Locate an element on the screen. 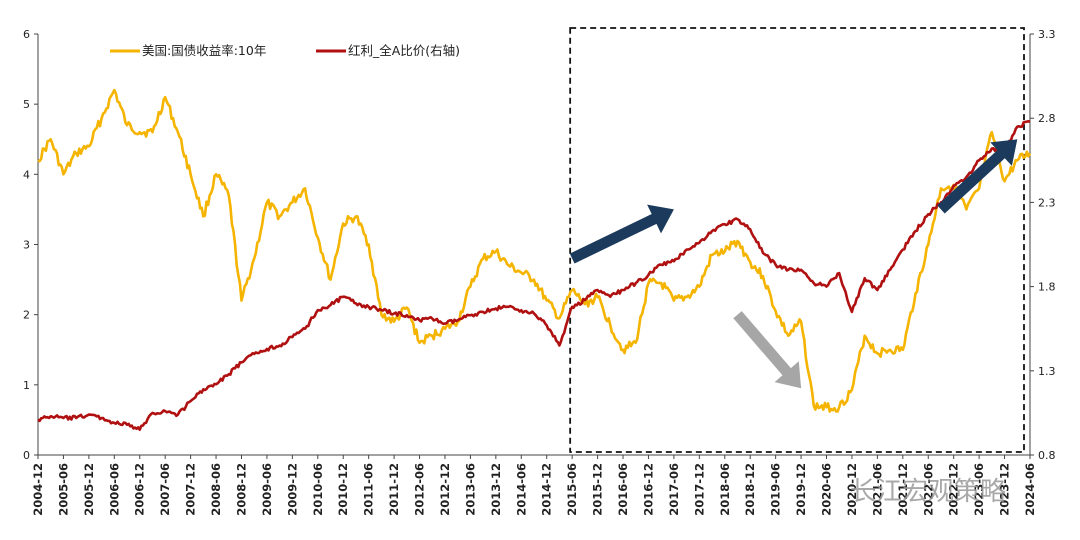 The height and width of the screenshot is (540, 1080). right-tick-label: 2.3 is located at coordinates (1047, 202).